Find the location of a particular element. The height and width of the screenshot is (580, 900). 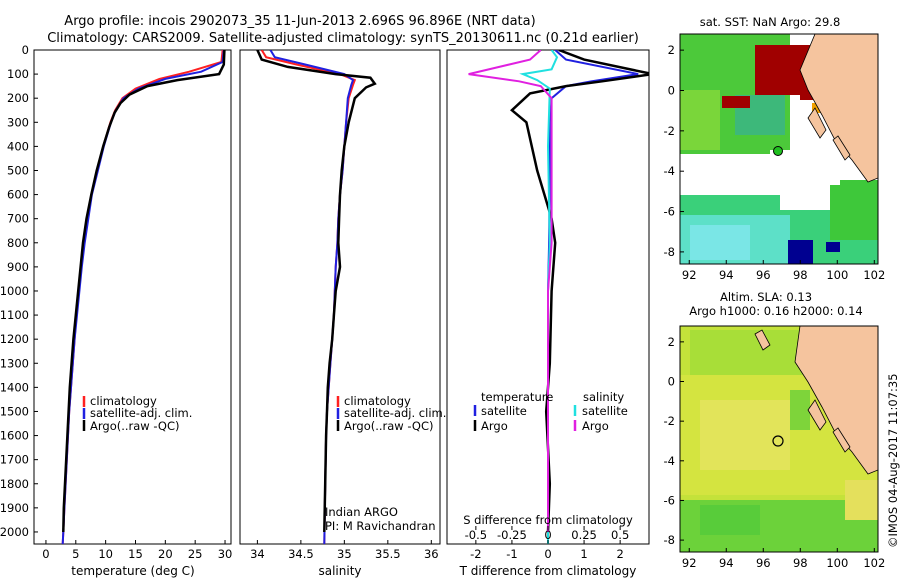

diff-top-tick-label: 0.25 is located at coordinates (584, 535).